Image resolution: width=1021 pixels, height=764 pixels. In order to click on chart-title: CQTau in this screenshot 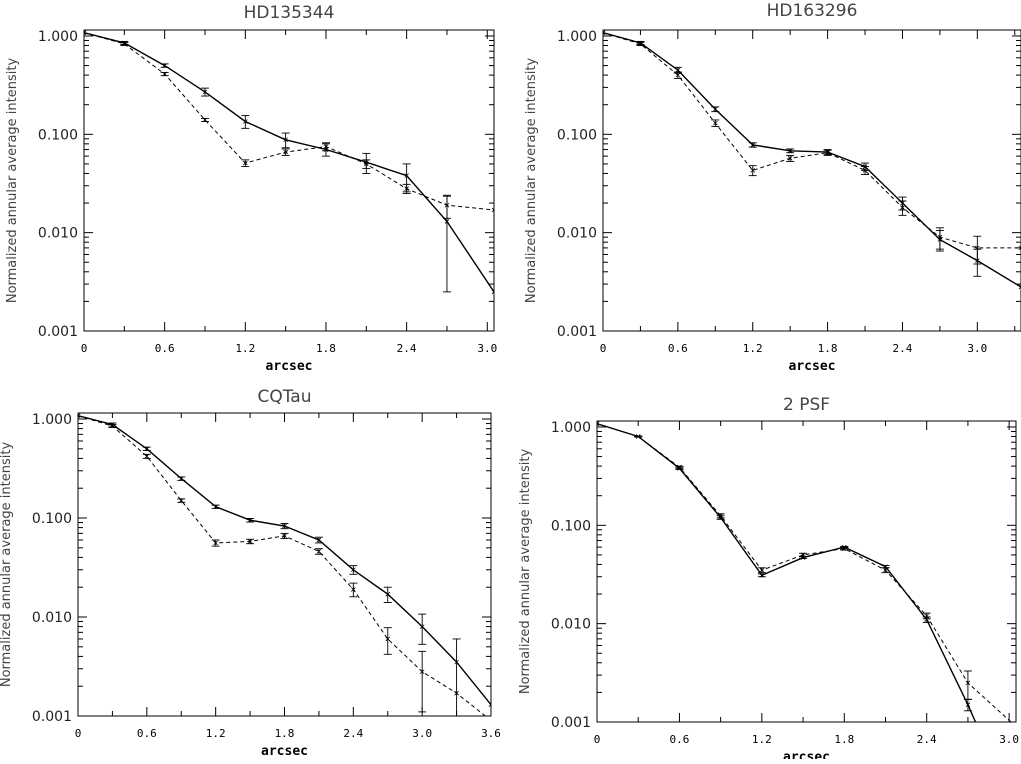, I will do `click(284, 397)`.